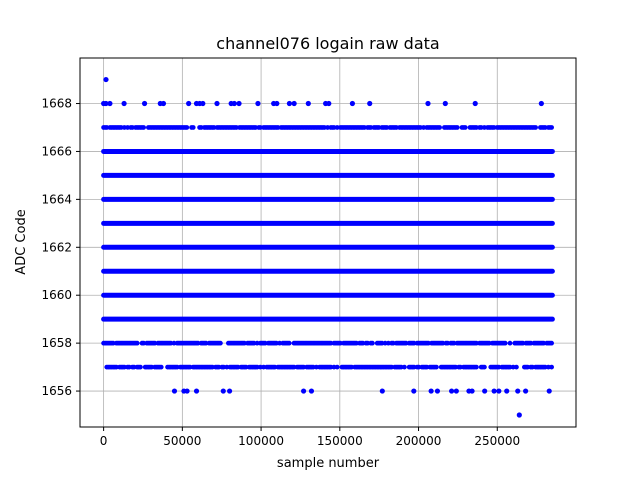 The width and height of the screenshot is (640, 484). What do you see at coordinates (56, 343) in the screenshot?
I see `y-tick-label: 1658` at bounding box center [56, 343].